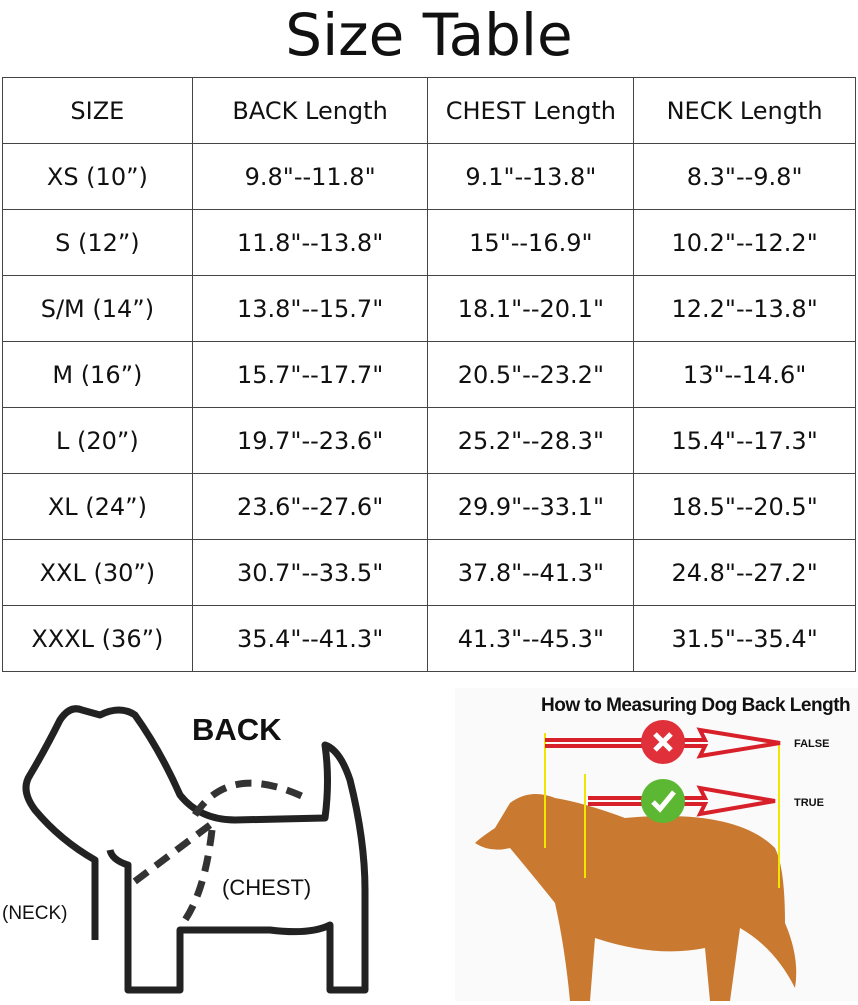  Describe the element at coordinates (195, 849) in the screenshot. I see `dog-outline-icon` at that location.